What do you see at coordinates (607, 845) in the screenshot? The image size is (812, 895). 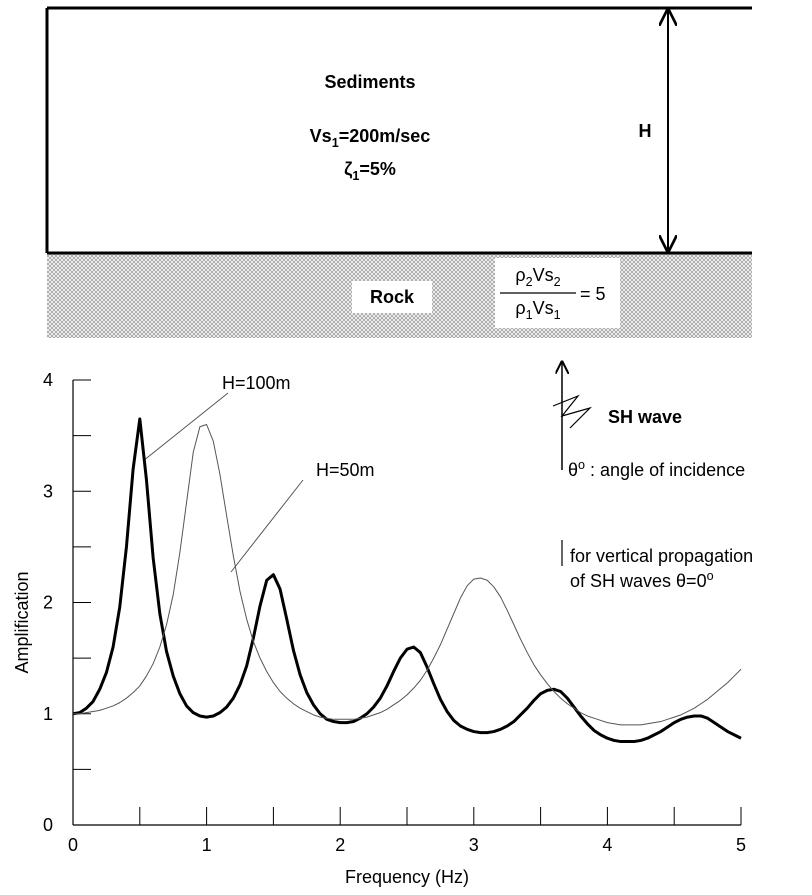 I see `x-tick-label: 4` at bounding box center [607, 845].